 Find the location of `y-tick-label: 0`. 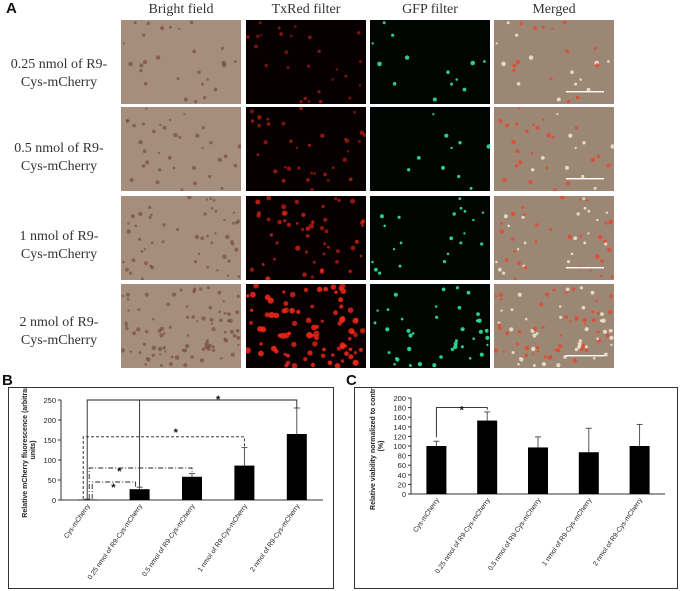

y-tick-label: 0 is located at coordinates (54, 500).